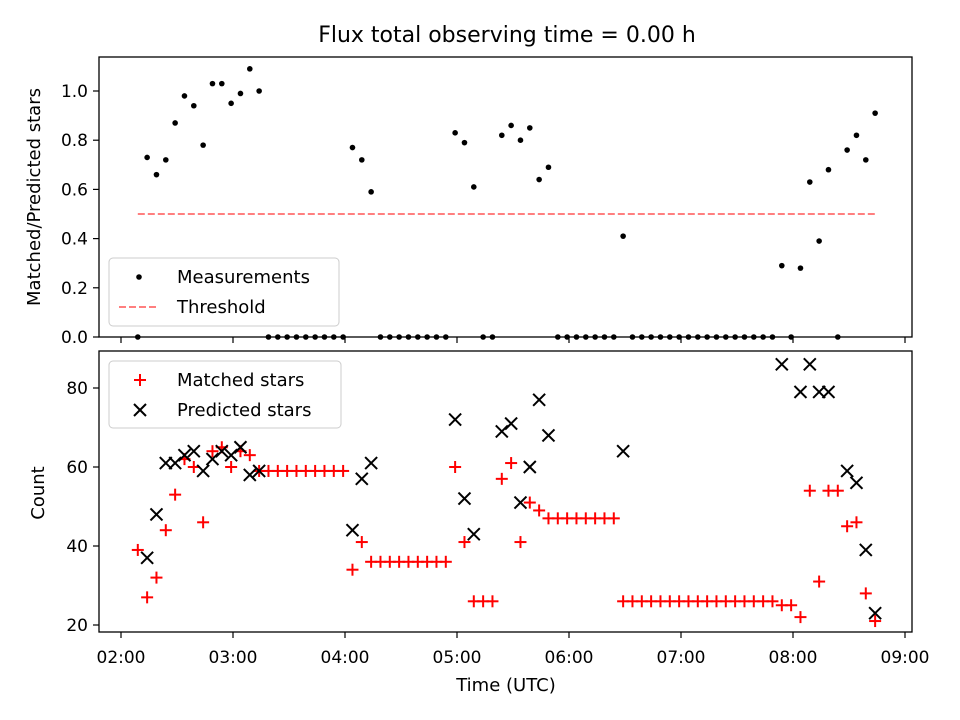  I want to click on bottom-y-tick-label: 80, so click(77, 389).